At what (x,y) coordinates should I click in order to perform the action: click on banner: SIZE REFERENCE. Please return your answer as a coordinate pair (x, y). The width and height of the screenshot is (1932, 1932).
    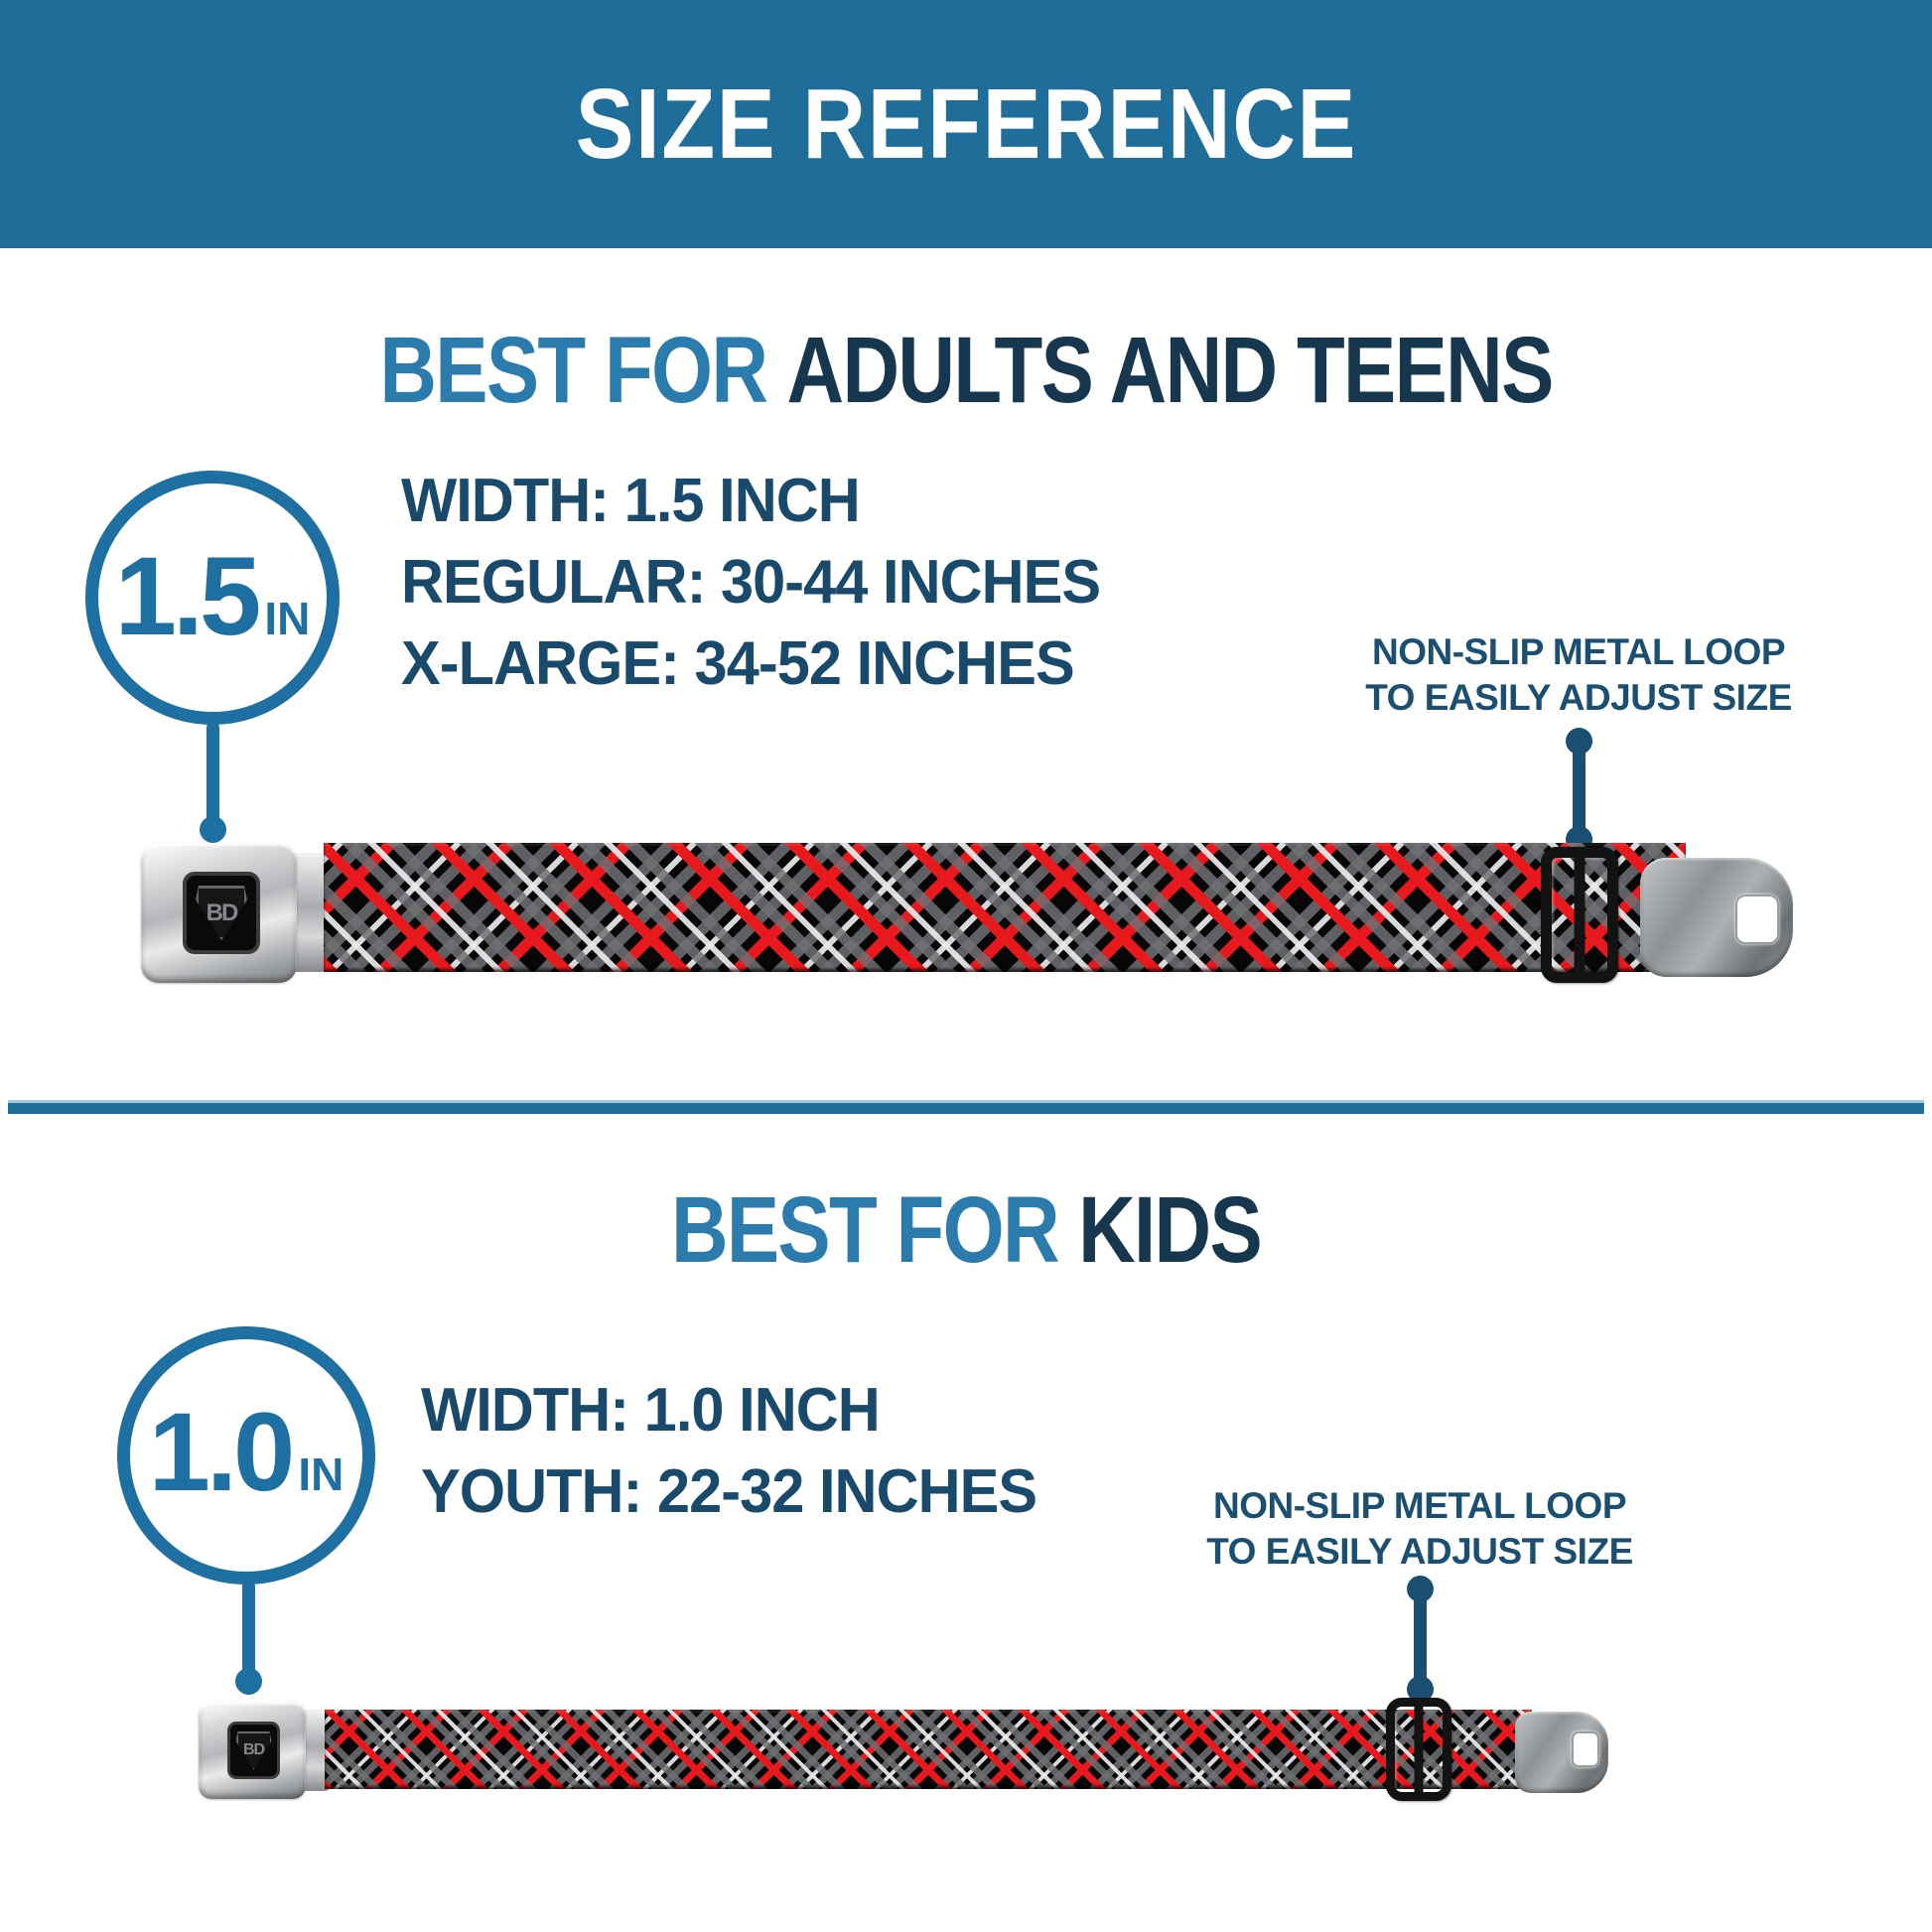
    Looking at the image, I should click on (966, 124).